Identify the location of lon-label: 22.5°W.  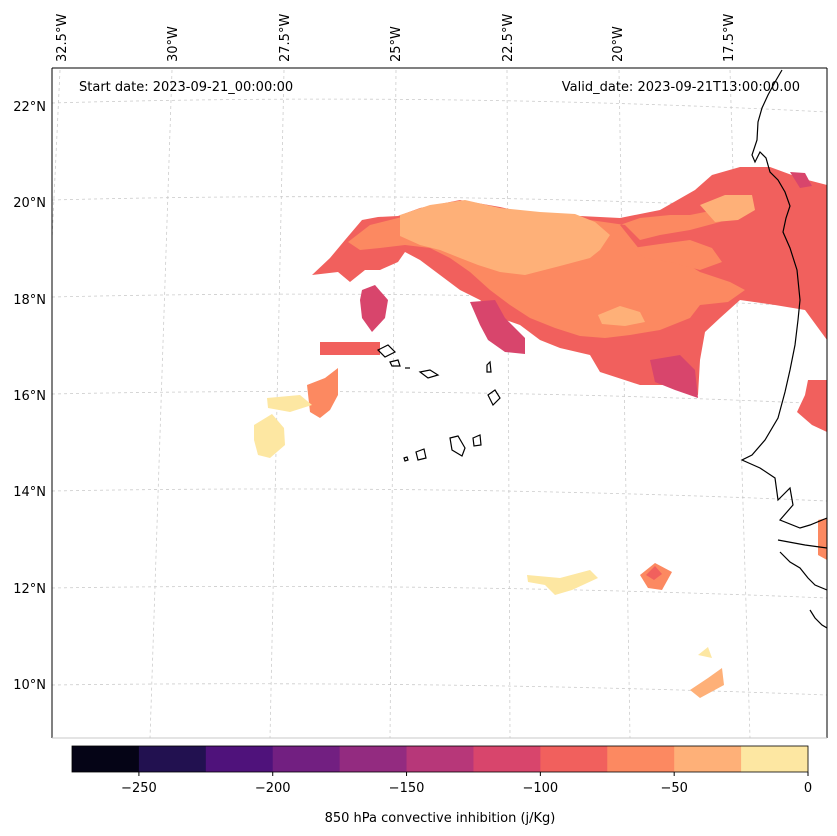
(508, 38).